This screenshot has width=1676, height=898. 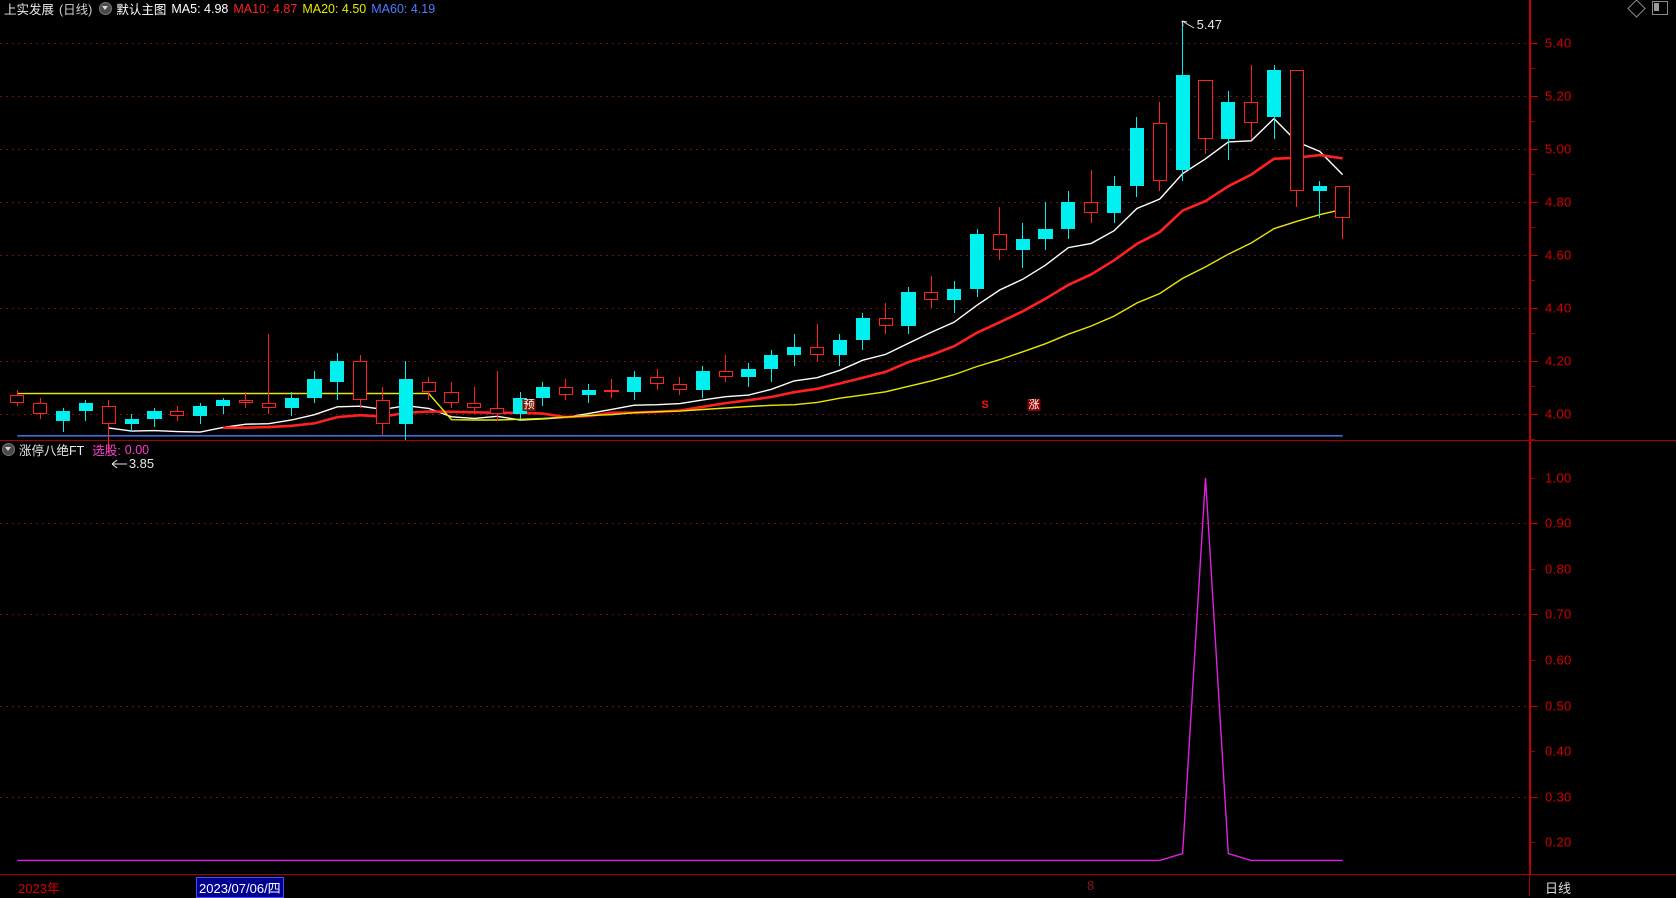 What do you see at coordinates (216, 8) in the screenshot?
I see `ma5-value: 4.98` at bounding box center [216, 8].